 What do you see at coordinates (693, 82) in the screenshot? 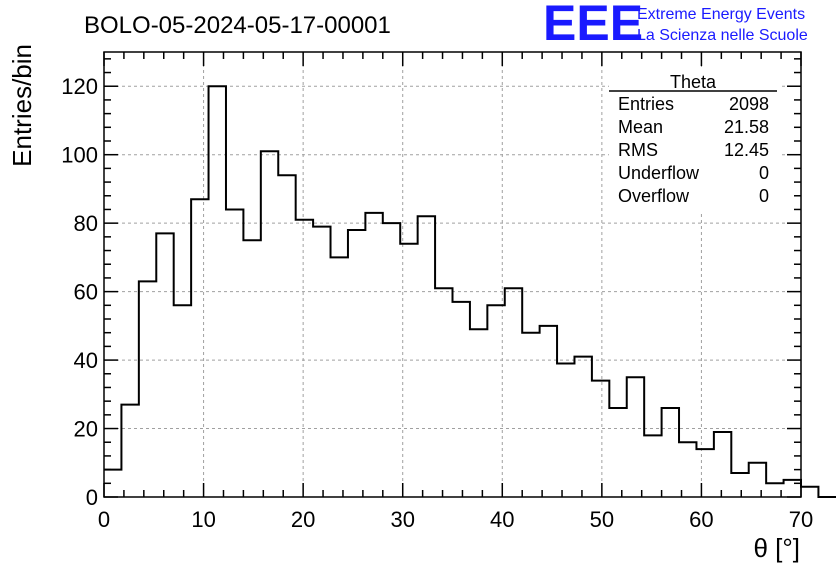
I see `stats-box-title: Theta` at bounding box center [693, 82].